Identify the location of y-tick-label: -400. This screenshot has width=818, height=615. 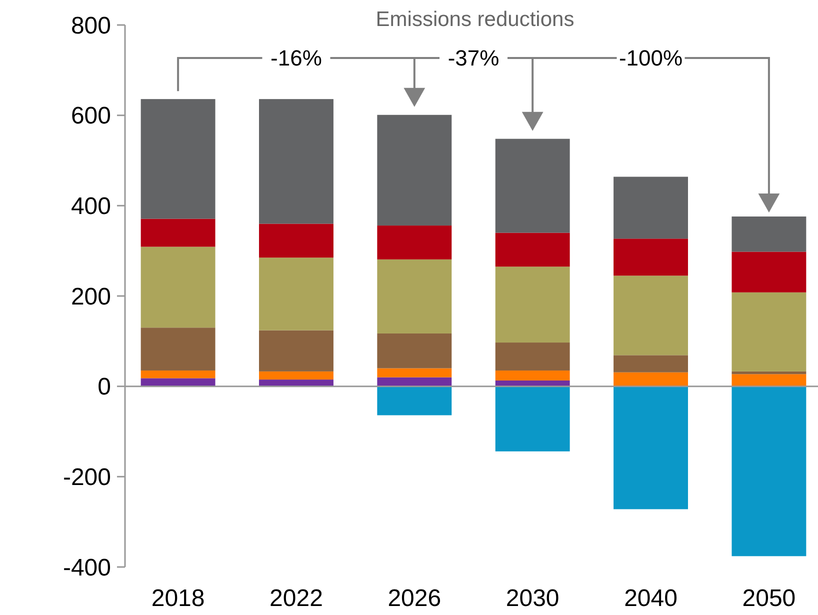
(86, 568).